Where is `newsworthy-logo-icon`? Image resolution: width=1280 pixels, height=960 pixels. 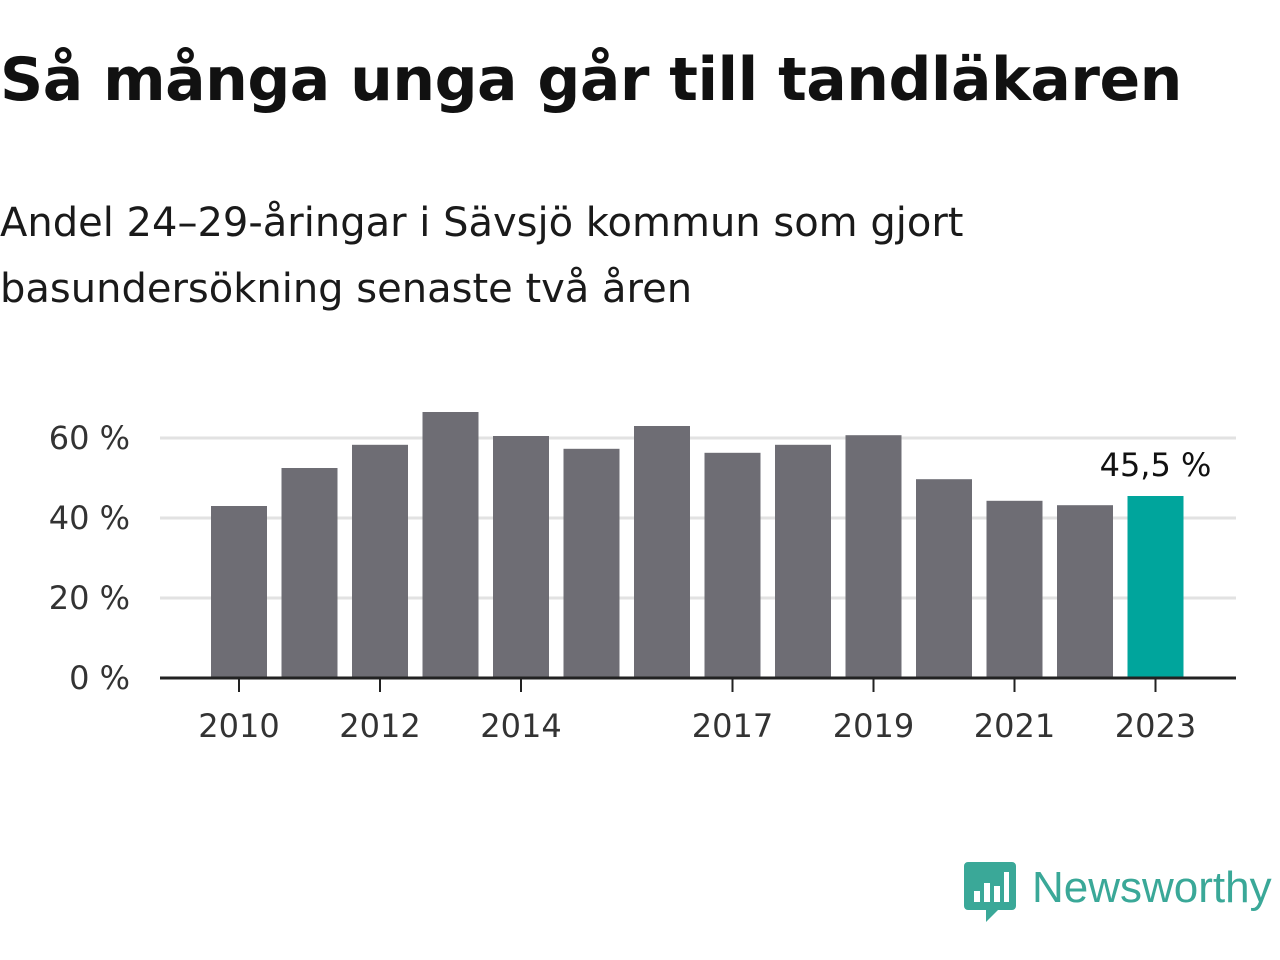
newsworthy-logo-icon is located at coordinates (990, 892).